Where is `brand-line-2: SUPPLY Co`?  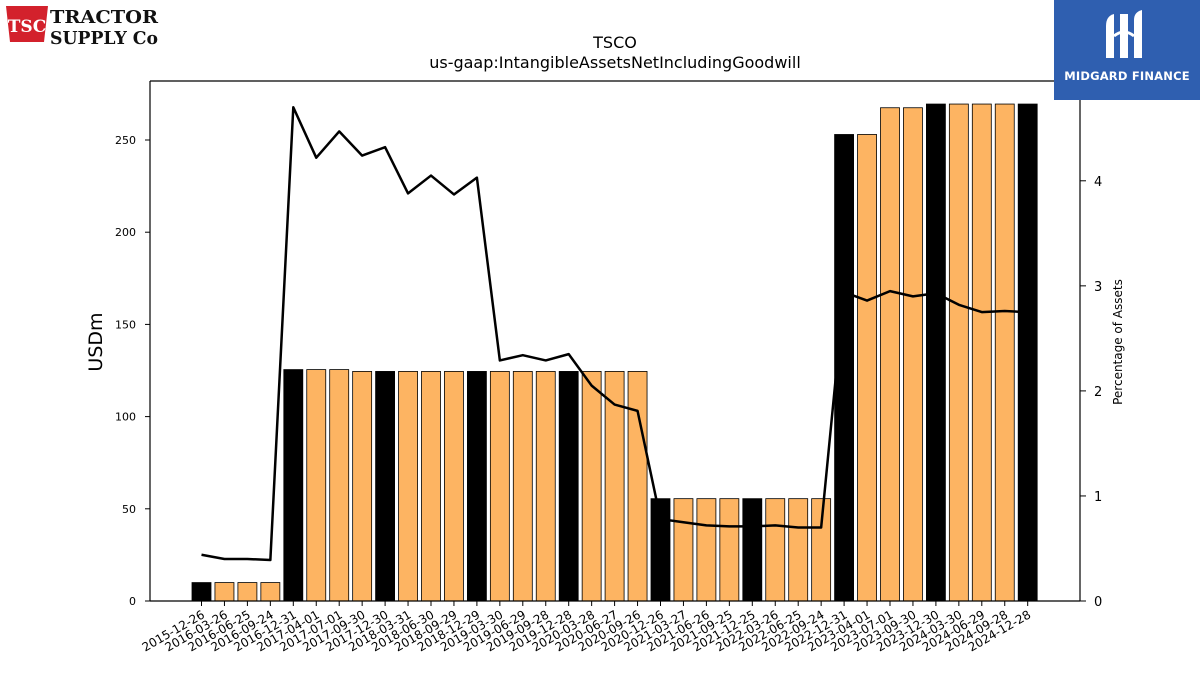 brand-line-2: SUPPLY Co is located at coordinates (104, 38).